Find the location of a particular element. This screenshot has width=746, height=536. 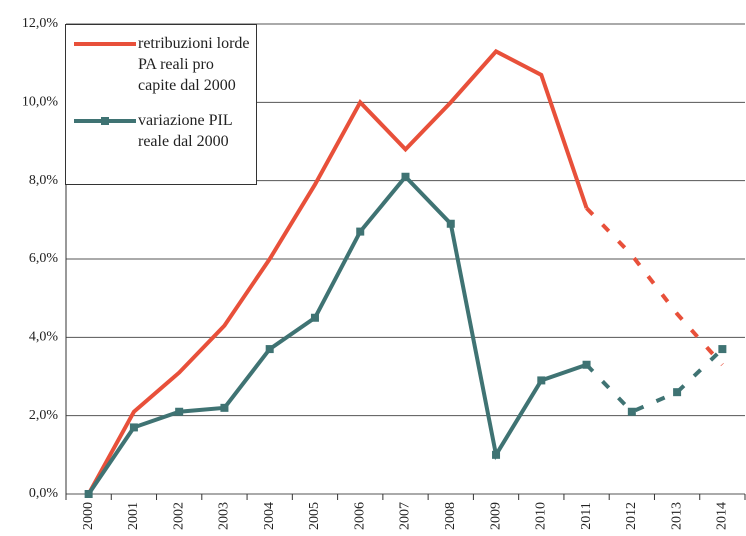

x-tick-label: 2006 is located at coordinates (359, 516).